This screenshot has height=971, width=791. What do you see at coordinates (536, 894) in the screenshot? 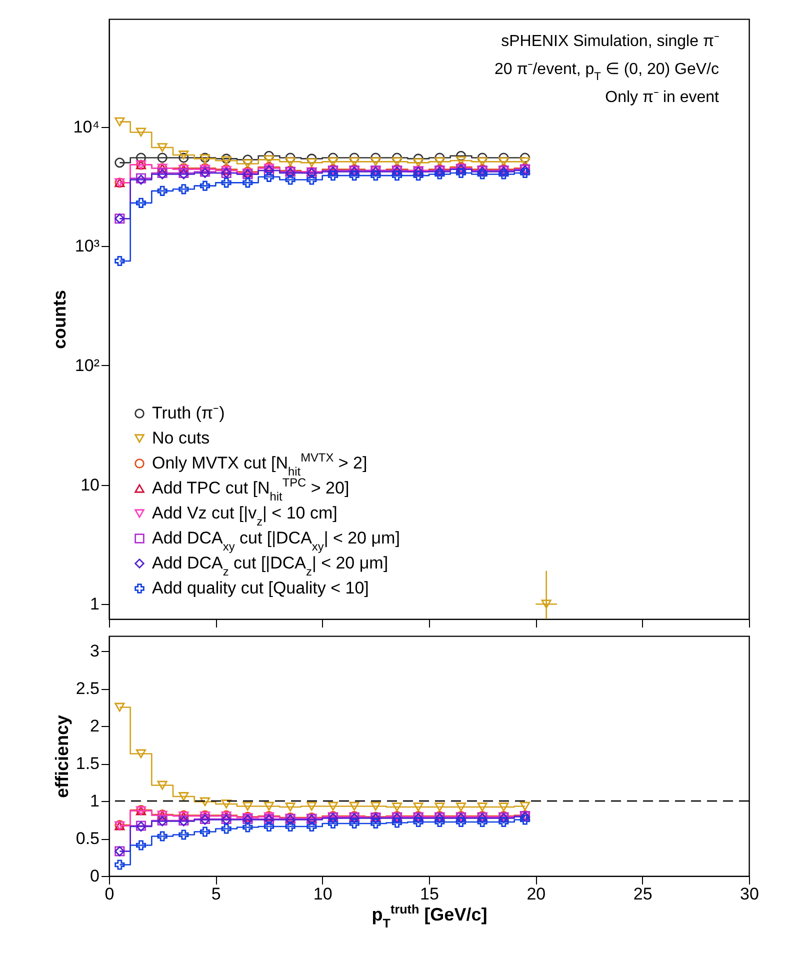
I see `x-tick-label: 20` at bounding box center [536, 894].